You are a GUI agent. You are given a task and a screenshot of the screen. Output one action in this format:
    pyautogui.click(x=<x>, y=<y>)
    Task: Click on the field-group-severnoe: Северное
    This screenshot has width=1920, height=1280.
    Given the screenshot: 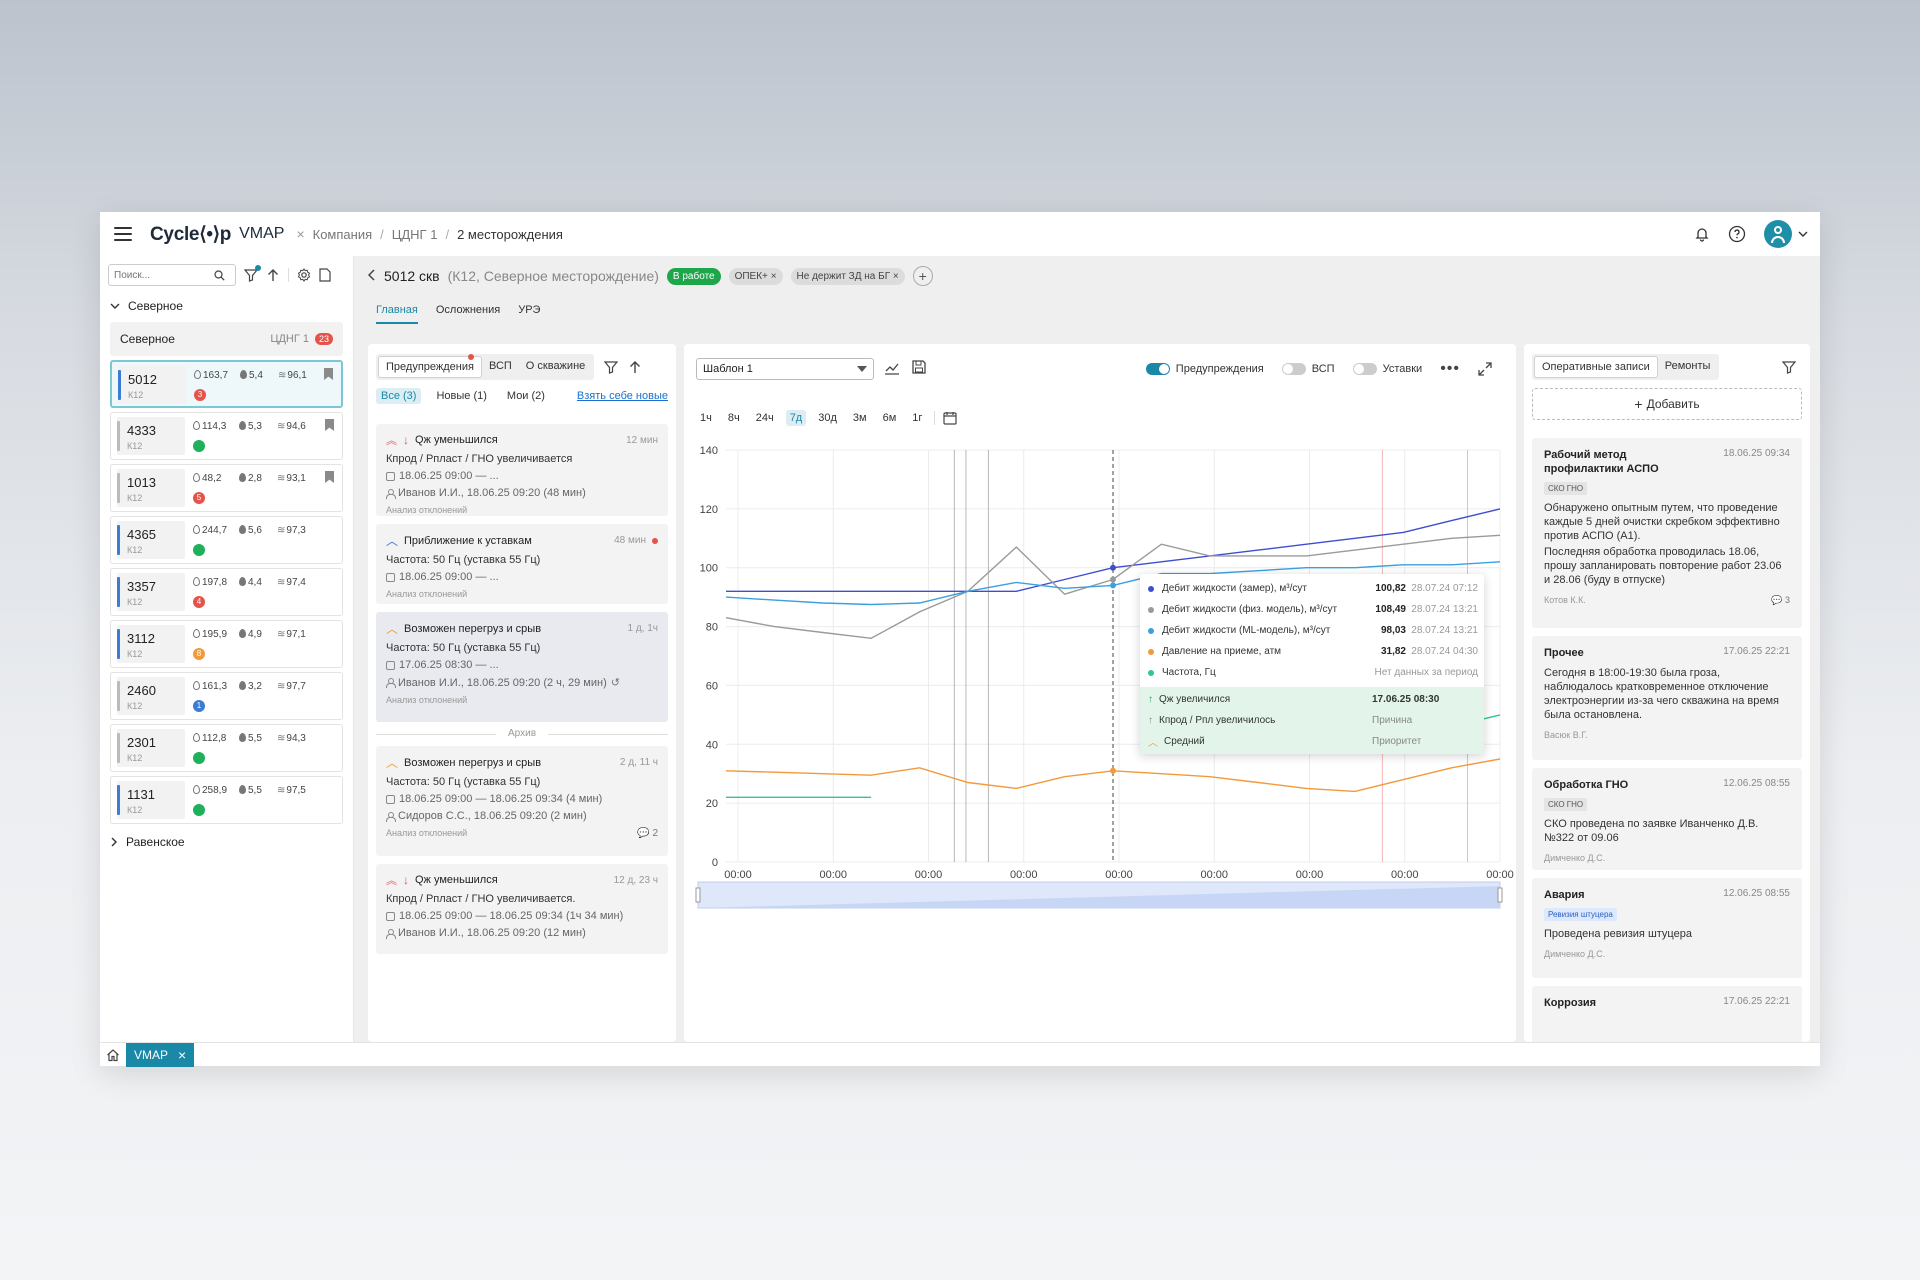 What is the action you would take?
    pyautogui.click(x=226, y=306)
    